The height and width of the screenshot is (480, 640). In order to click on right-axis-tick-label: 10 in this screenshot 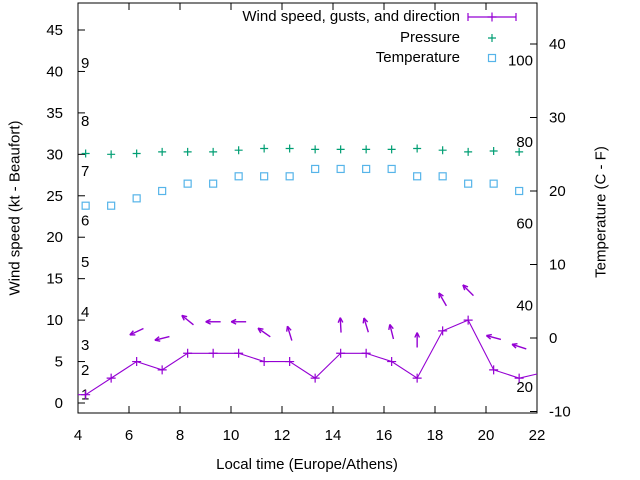, I will do `click(557, 265)`.